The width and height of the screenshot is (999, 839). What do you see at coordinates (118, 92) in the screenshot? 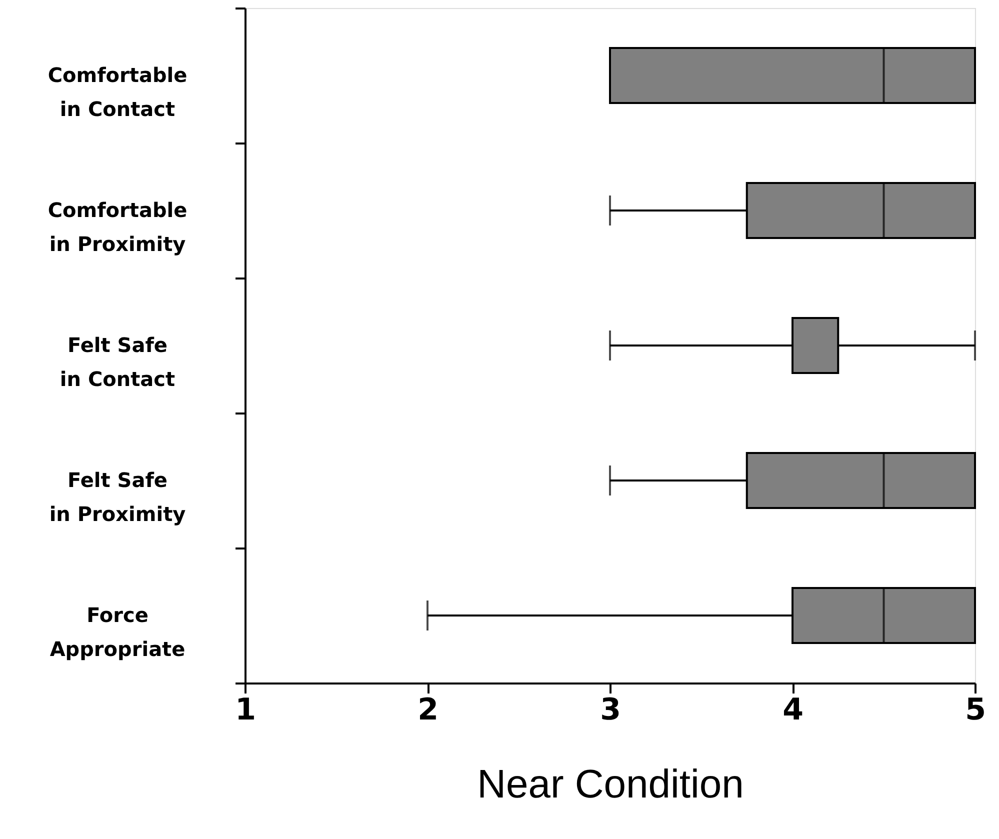
I see `y-tick-label: Comfortable in Contact` at bounding box center [118, 92].